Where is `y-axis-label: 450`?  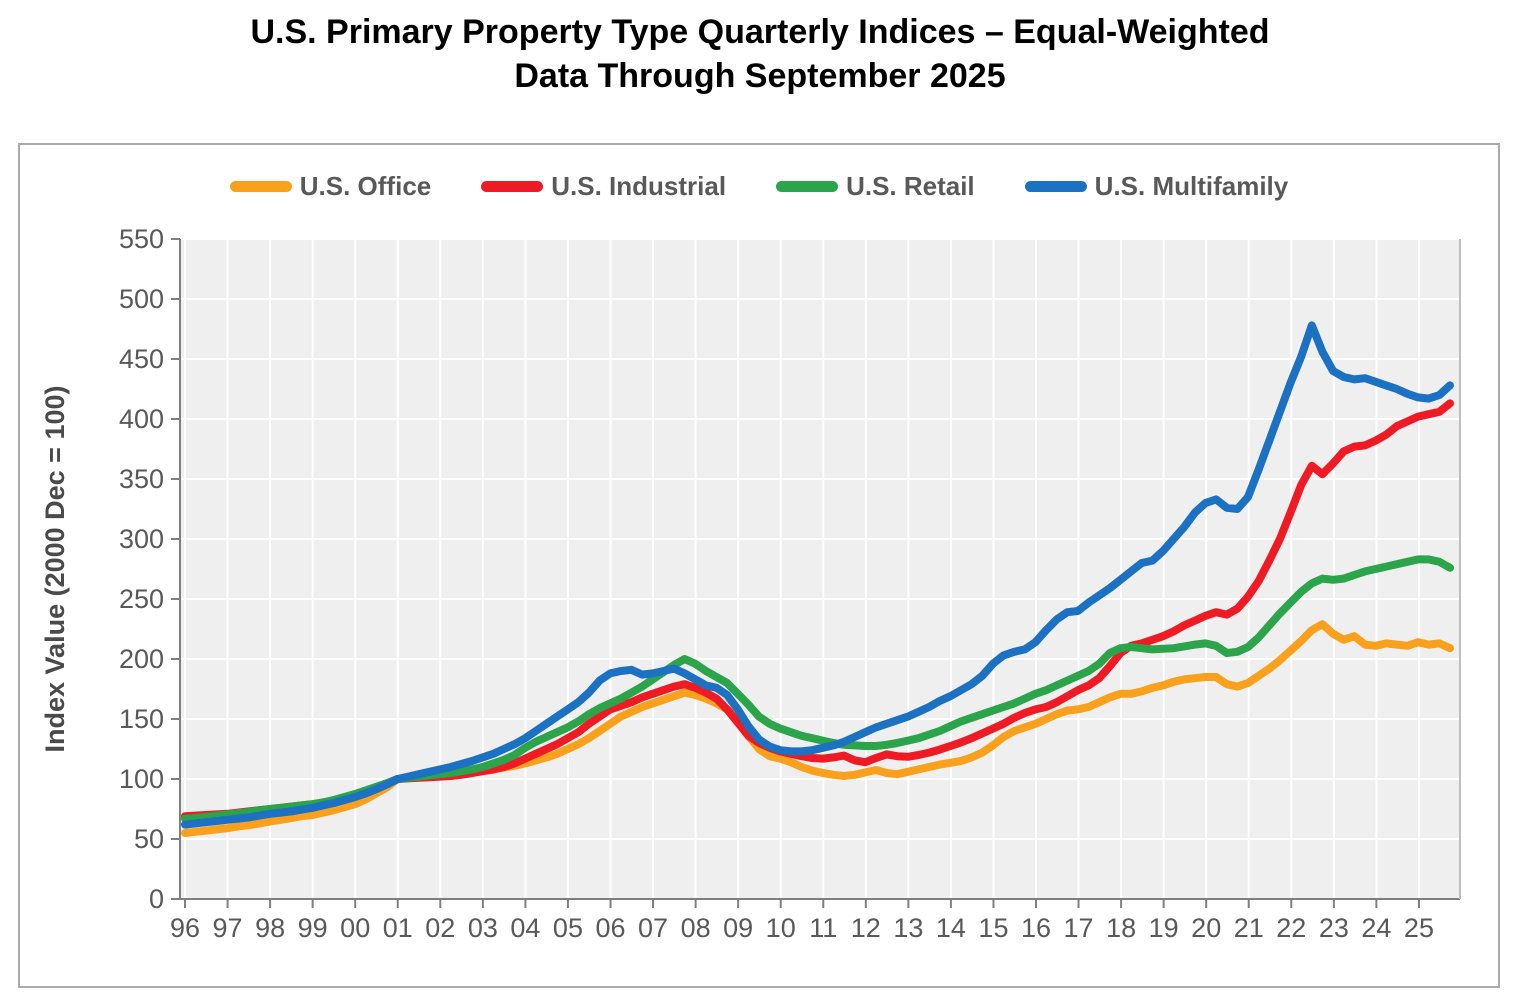 y-axis-label: 450 is located at coordinates (141, 359).